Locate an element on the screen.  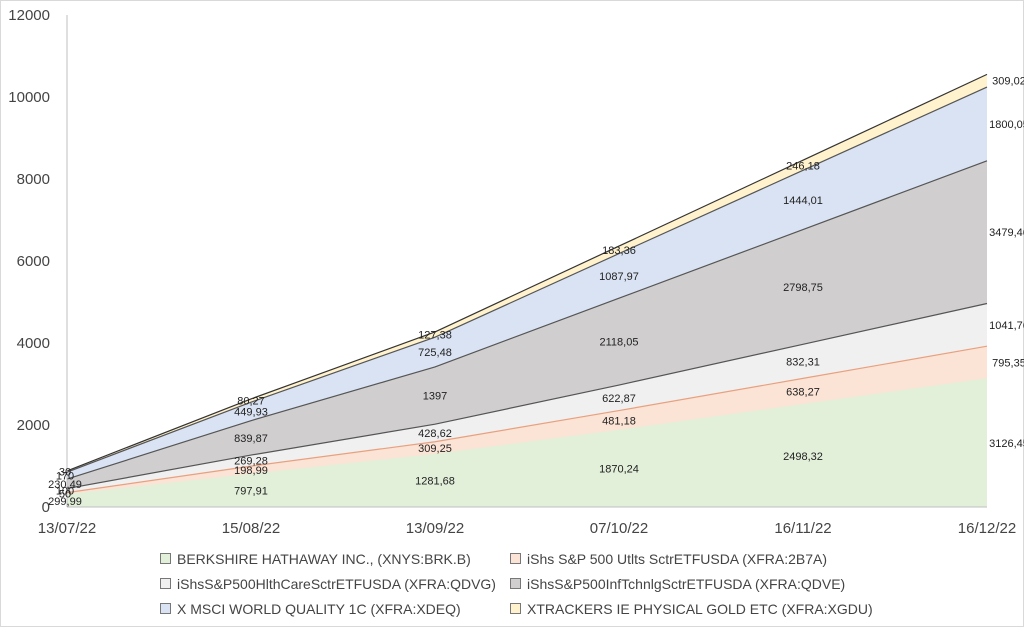
data-label: 638,27 is located at coordinates (803, 392).